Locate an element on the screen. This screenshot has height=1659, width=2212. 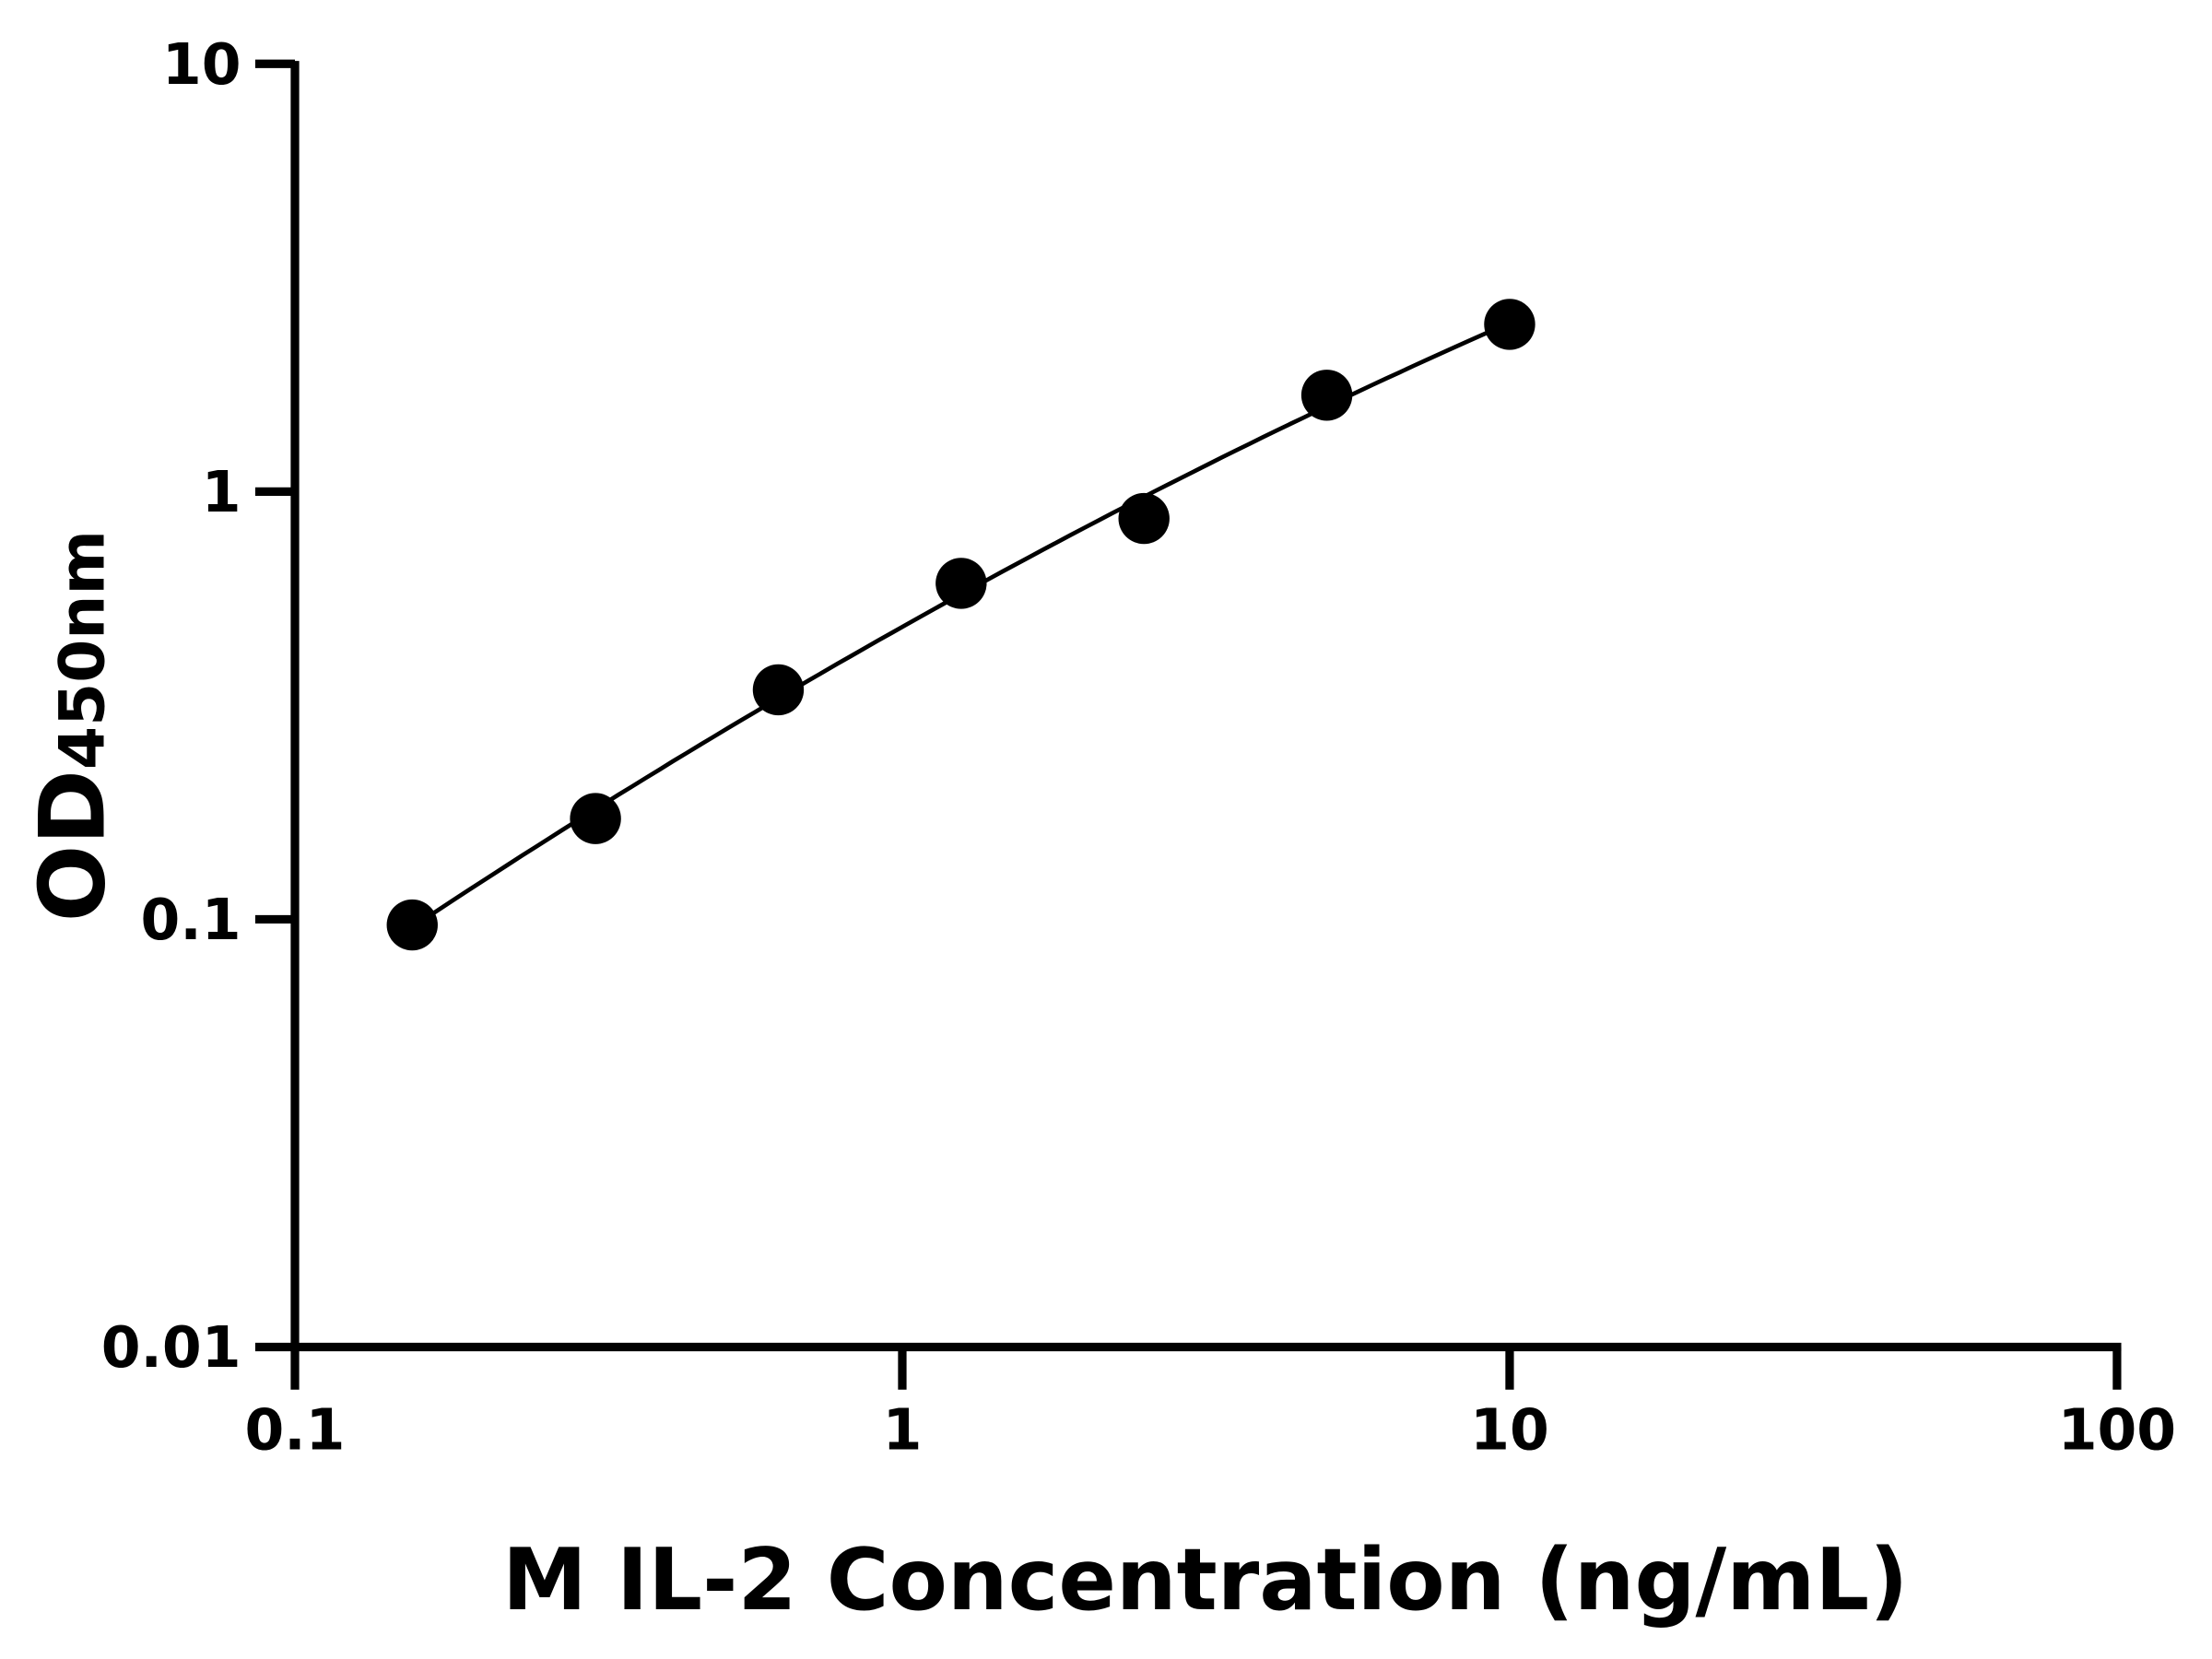
y-tick-label: 0.01 is located at coordinates (171, 1347).